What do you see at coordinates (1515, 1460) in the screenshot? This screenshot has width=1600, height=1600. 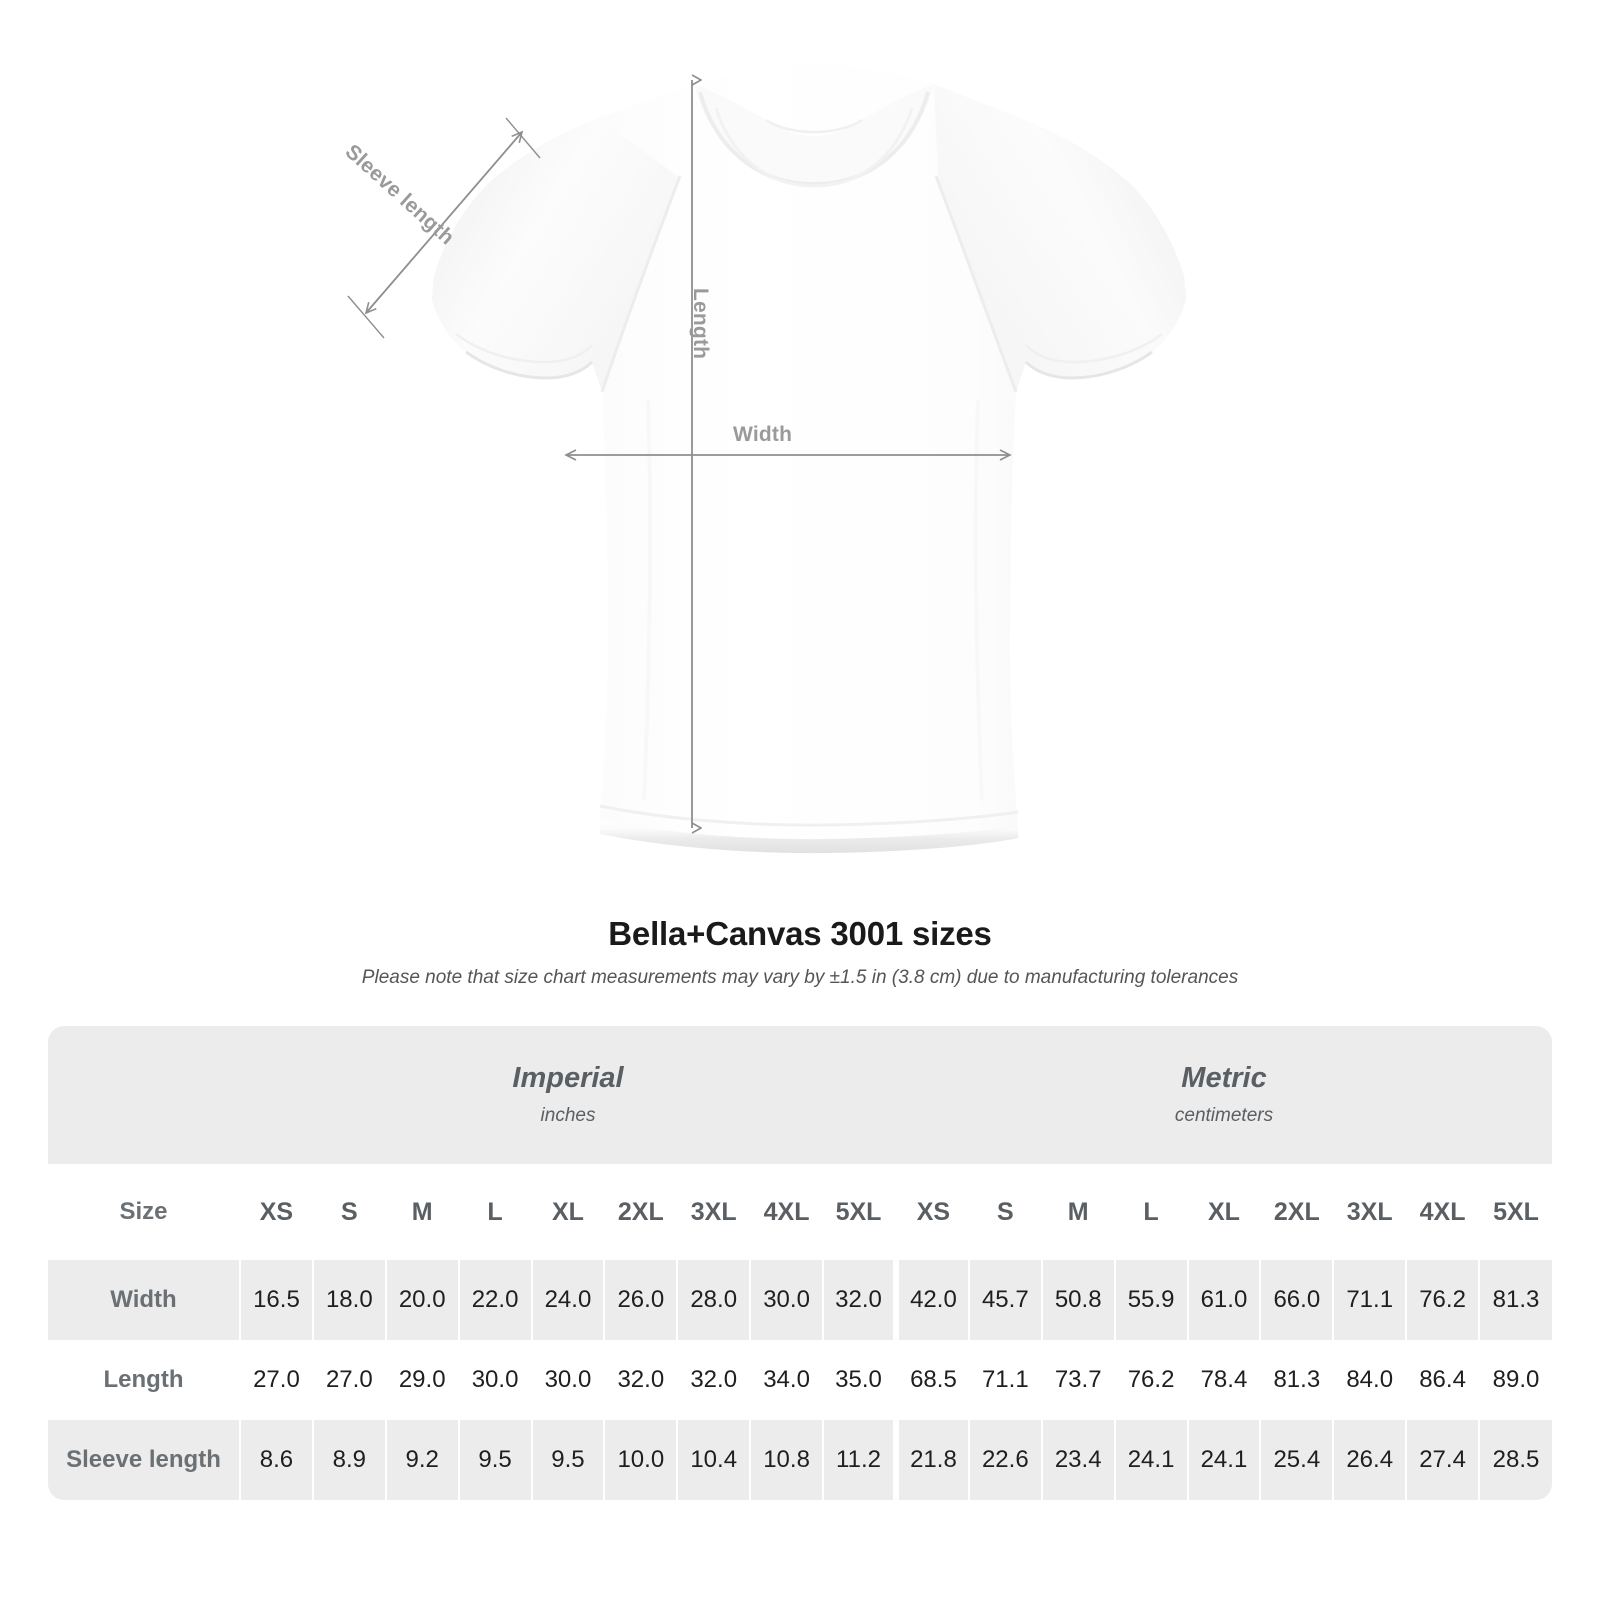 I see `measurement-cell: 28.5` at bounding box center [1515, 1460].